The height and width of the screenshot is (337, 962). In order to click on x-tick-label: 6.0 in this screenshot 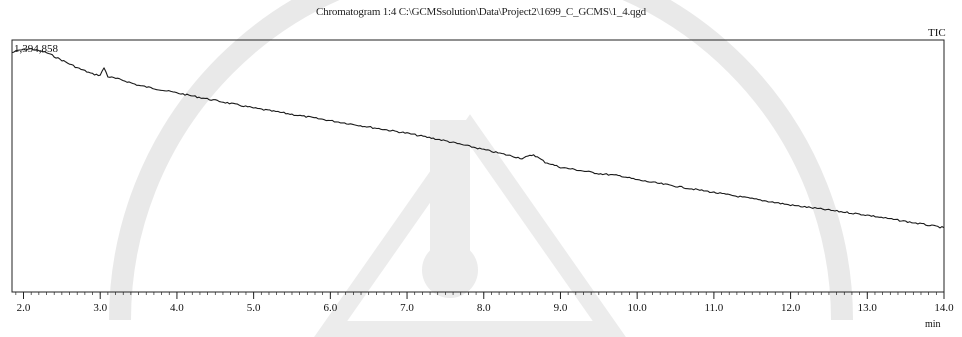, I will do `click(330, 308)`.